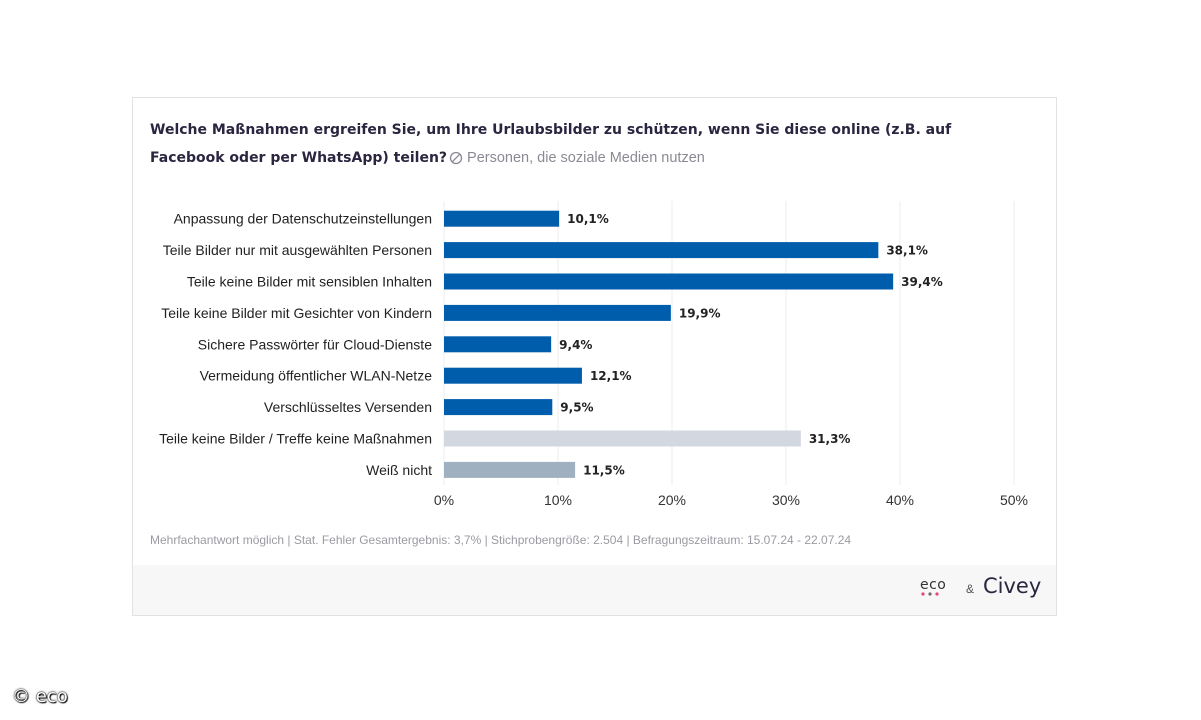  I want to click on value-label: 39,4%, so click(922, 282).